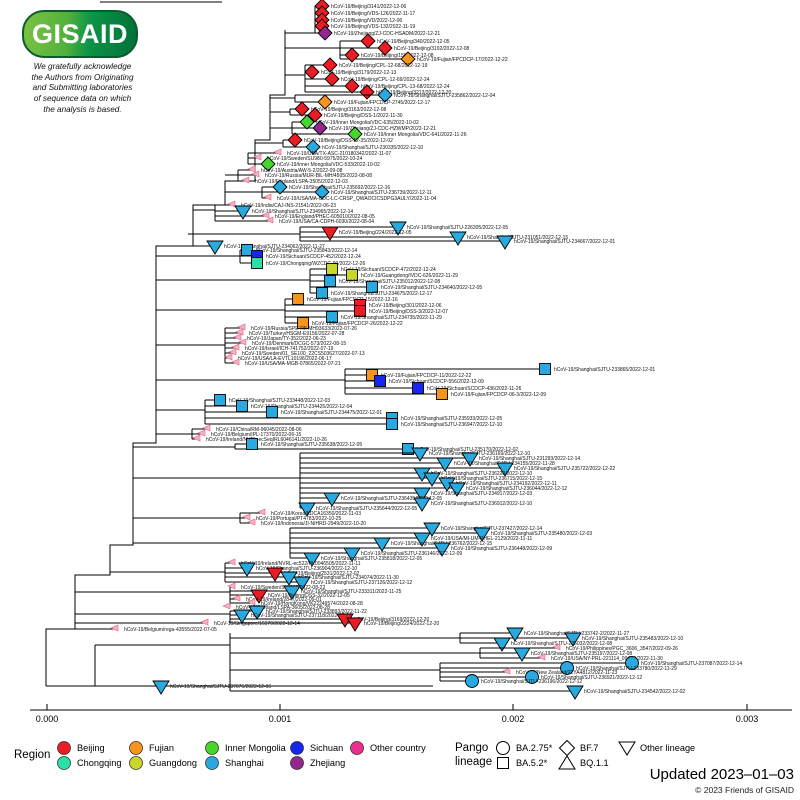  Describe the element at coordinates (581, 654) in the screenshot. I see `tip-label: hCoV-19/Shanghai/SJTU-235197/2022-12-08` at that location.